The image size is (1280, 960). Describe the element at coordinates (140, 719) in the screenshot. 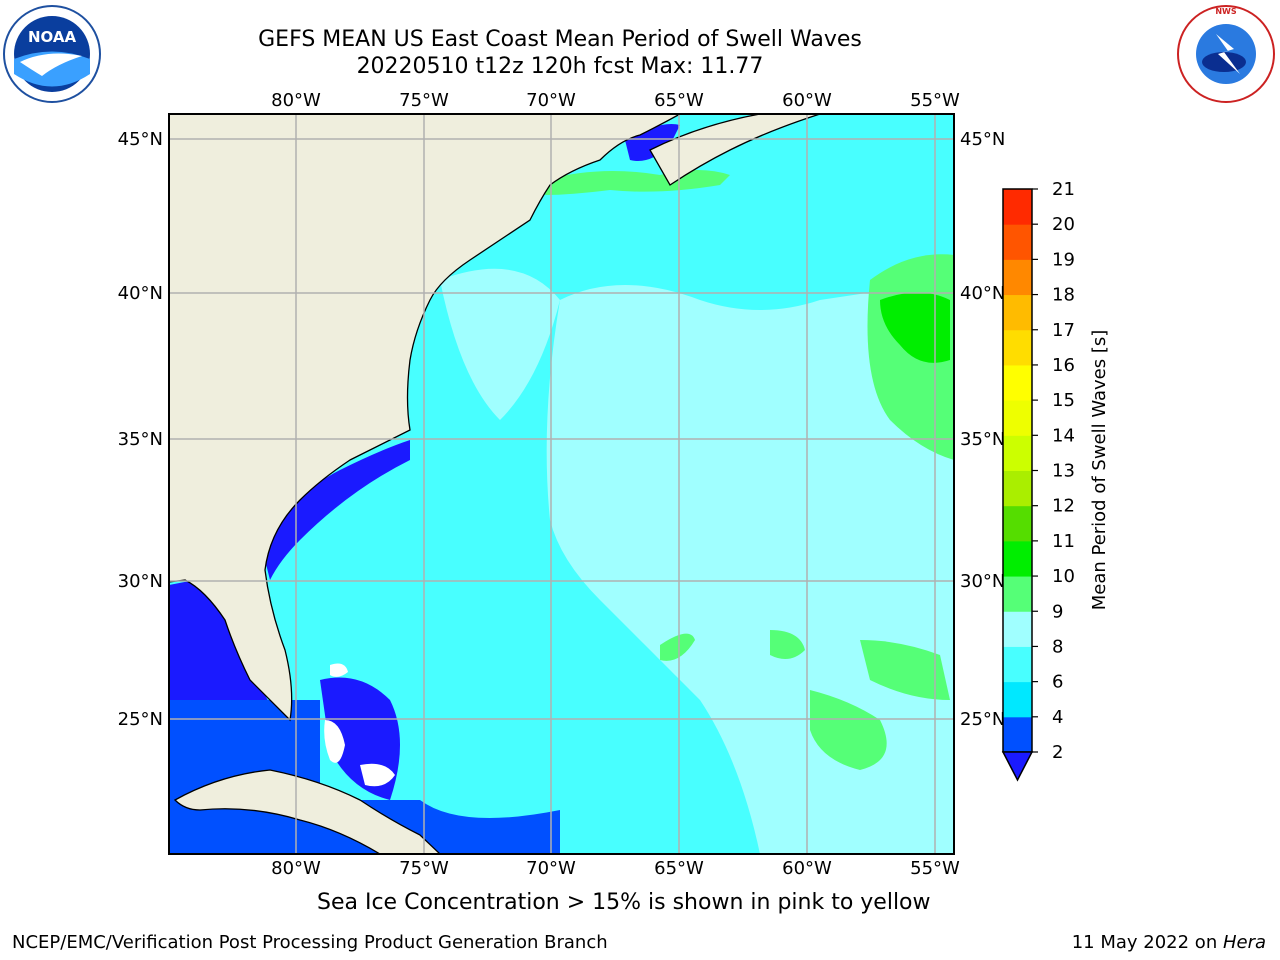

I see `lat-label-left: 25°N` at that location.